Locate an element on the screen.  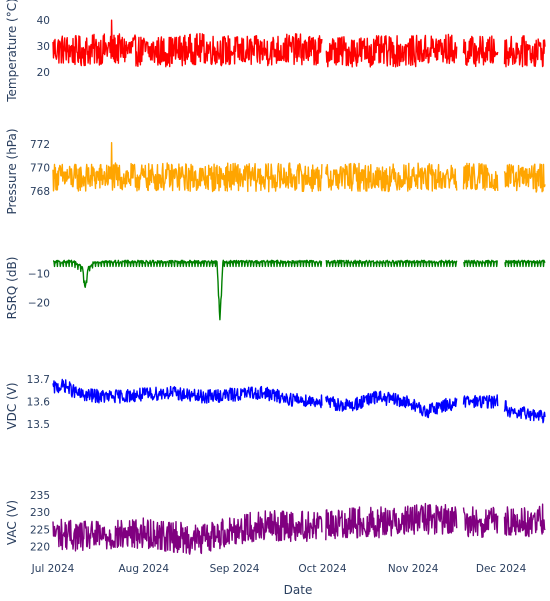
y-tick-label: 20 is located at coordinates (43, 73).